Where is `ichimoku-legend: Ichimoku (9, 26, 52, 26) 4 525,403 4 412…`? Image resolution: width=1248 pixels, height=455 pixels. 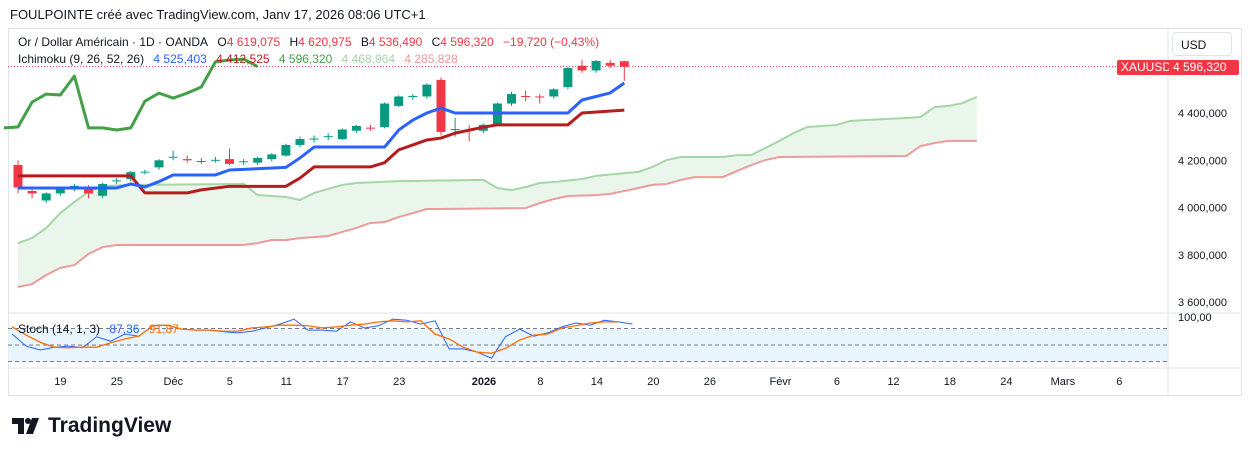 ichimoku-legend: Ichimoku (9, 26, 52, 26) 4 525,403 4 412… is located at coordinates (241, 59).